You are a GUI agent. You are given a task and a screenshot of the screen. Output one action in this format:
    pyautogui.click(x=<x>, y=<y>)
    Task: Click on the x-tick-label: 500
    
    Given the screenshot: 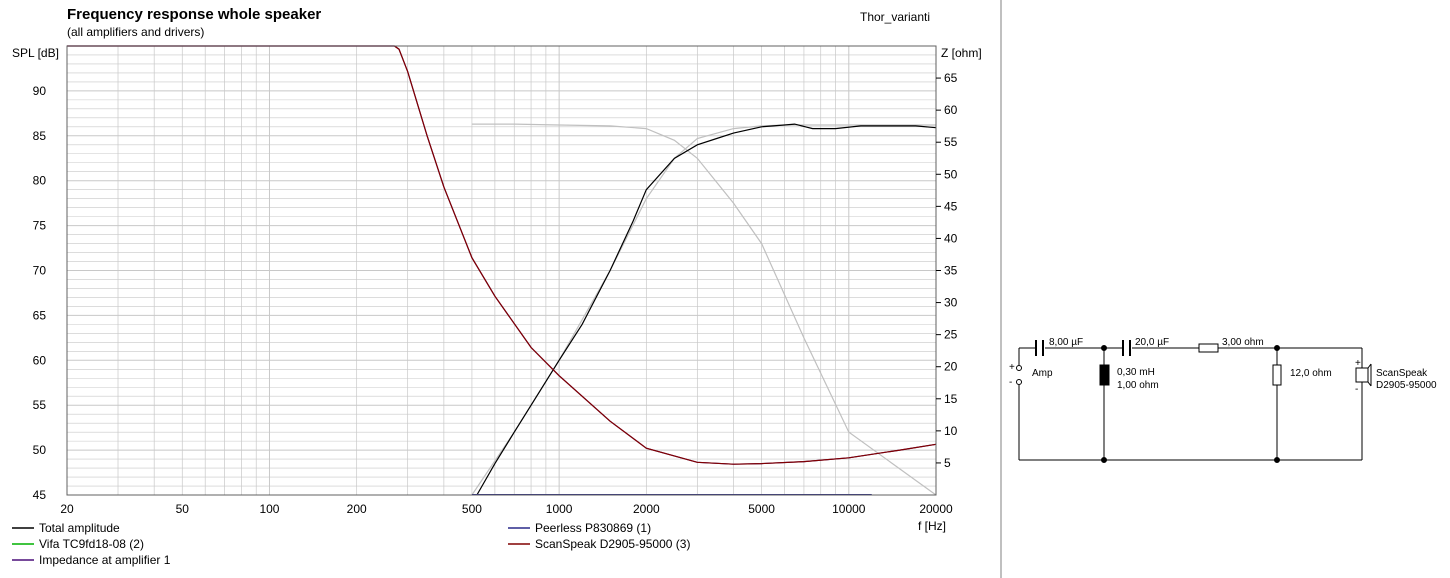 What is the action you would take?
    pyautogui.click(x=472, y=509)
    